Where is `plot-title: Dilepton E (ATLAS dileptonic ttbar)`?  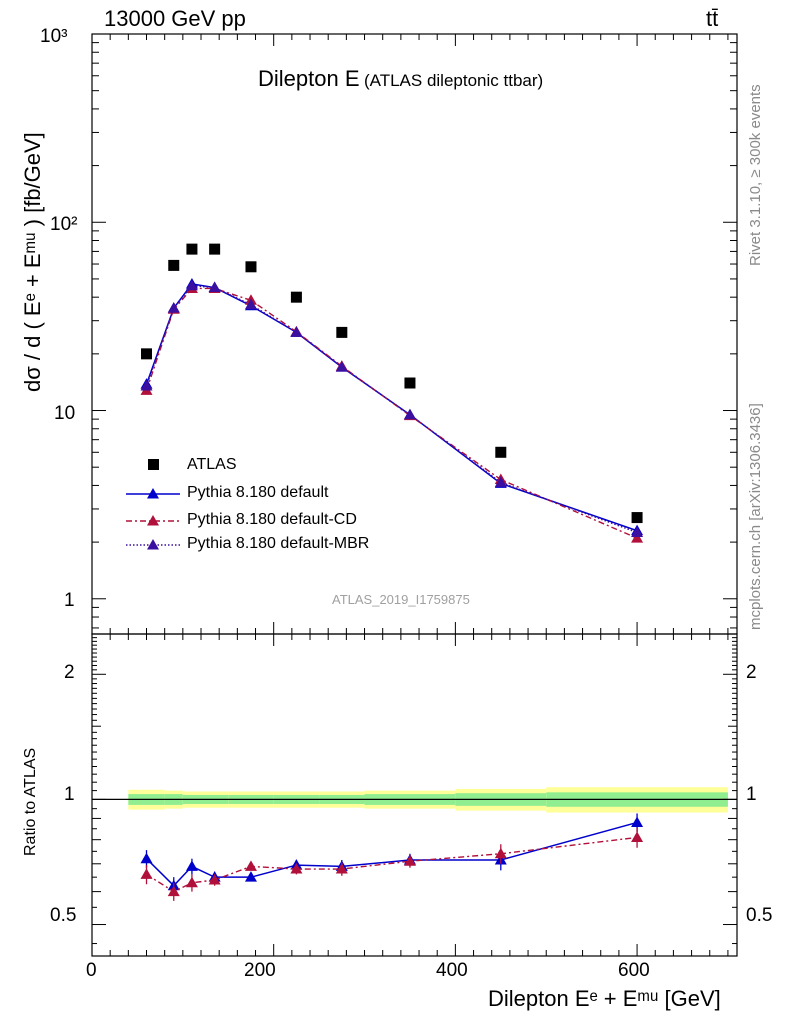 plot-title: Dilepton E (ATLAS dileptonic ttbar) is located at coordinates (400, 79).